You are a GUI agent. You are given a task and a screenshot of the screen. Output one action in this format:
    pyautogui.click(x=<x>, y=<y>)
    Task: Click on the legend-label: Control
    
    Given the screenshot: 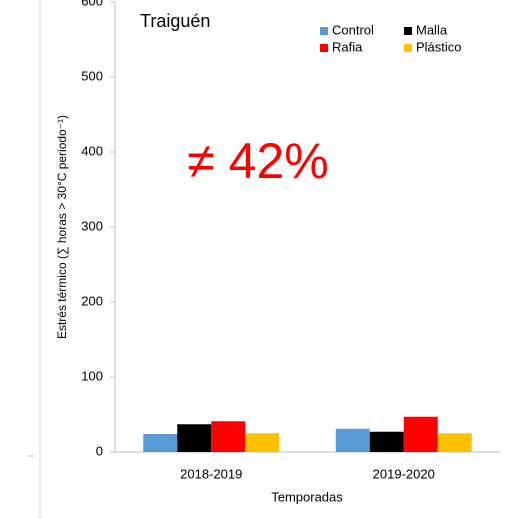 What is the action you would take?
    pyautogui.click(x=353, y=29)
    